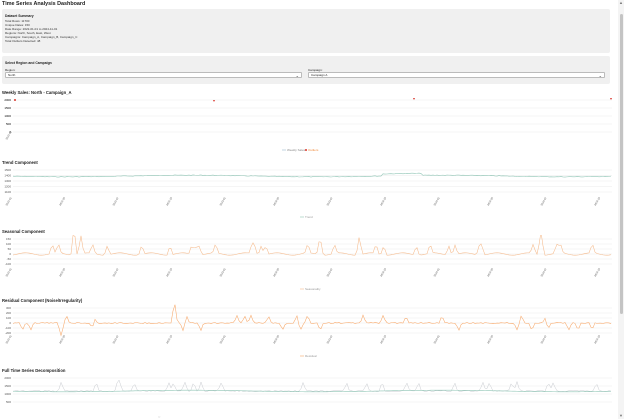  I want to click on legend: Weekly Sales Outliers, so click(300, 150).